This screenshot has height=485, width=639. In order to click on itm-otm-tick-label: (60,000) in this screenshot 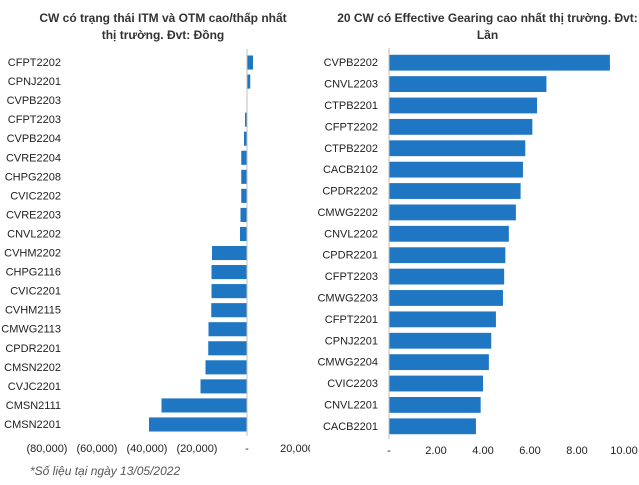, I will do `click(97, 449)`.